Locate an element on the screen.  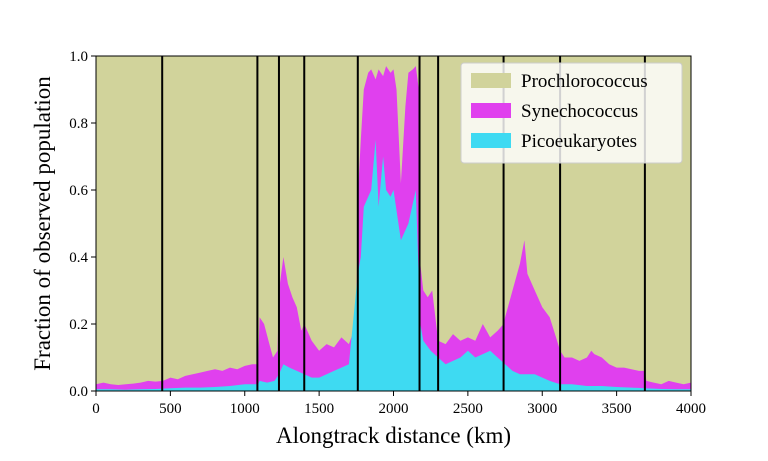
x-tick-label: 4000 is located at coordinates (691, 409).